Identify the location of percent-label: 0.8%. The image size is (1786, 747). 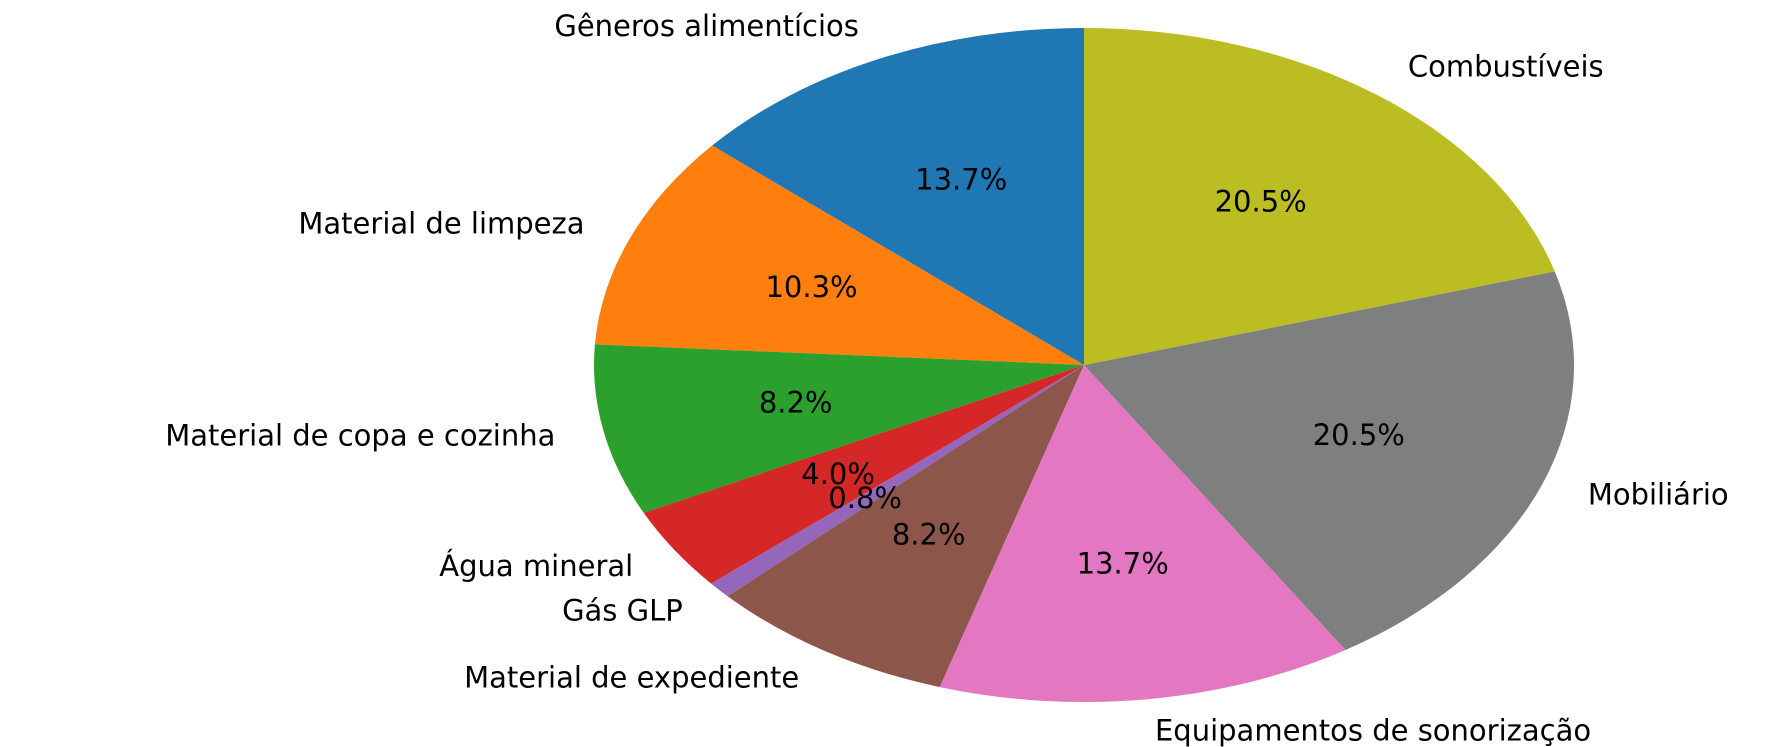
(865, 498).